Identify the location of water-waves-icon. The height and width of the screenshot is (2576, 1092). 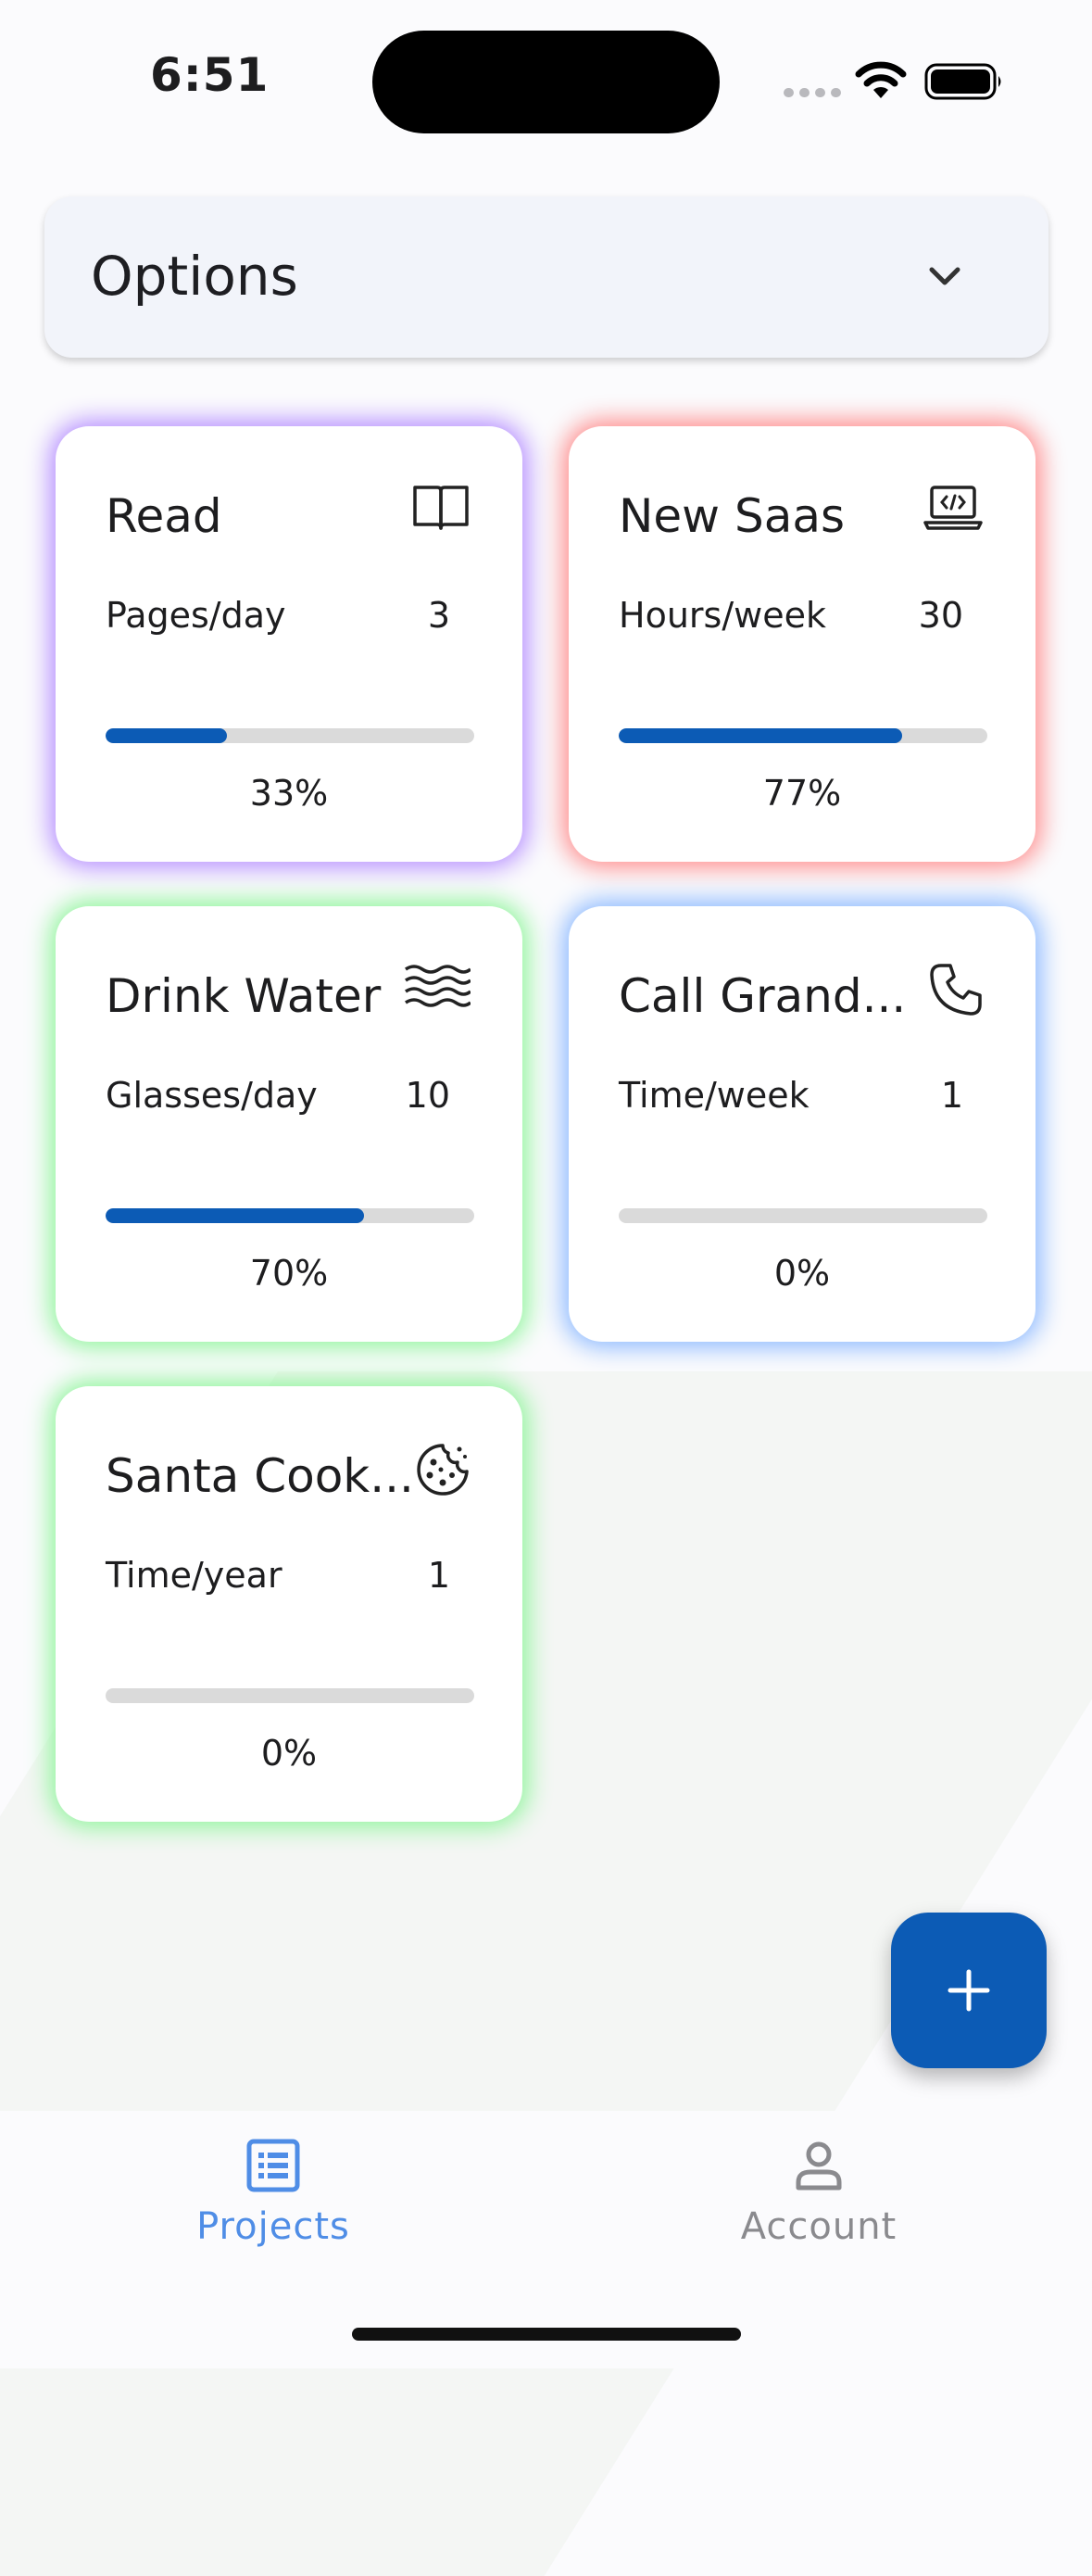
(438, 986).